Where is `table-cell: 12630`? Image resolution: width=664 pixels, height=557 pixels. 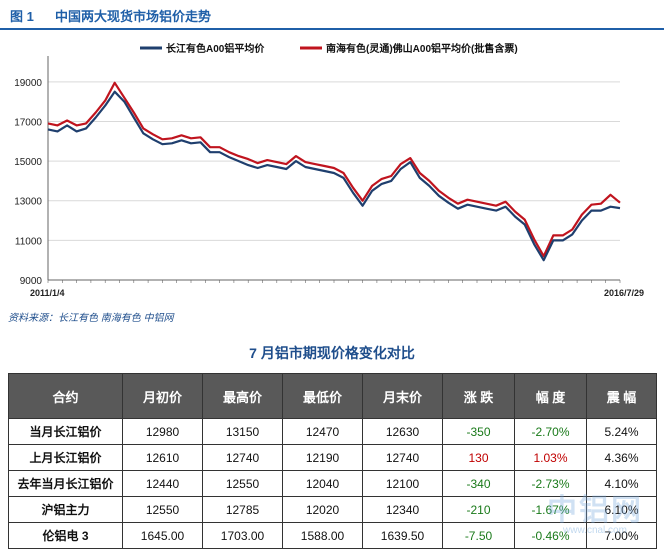
table-cell: 12630 is located at coordinates (402, 431).